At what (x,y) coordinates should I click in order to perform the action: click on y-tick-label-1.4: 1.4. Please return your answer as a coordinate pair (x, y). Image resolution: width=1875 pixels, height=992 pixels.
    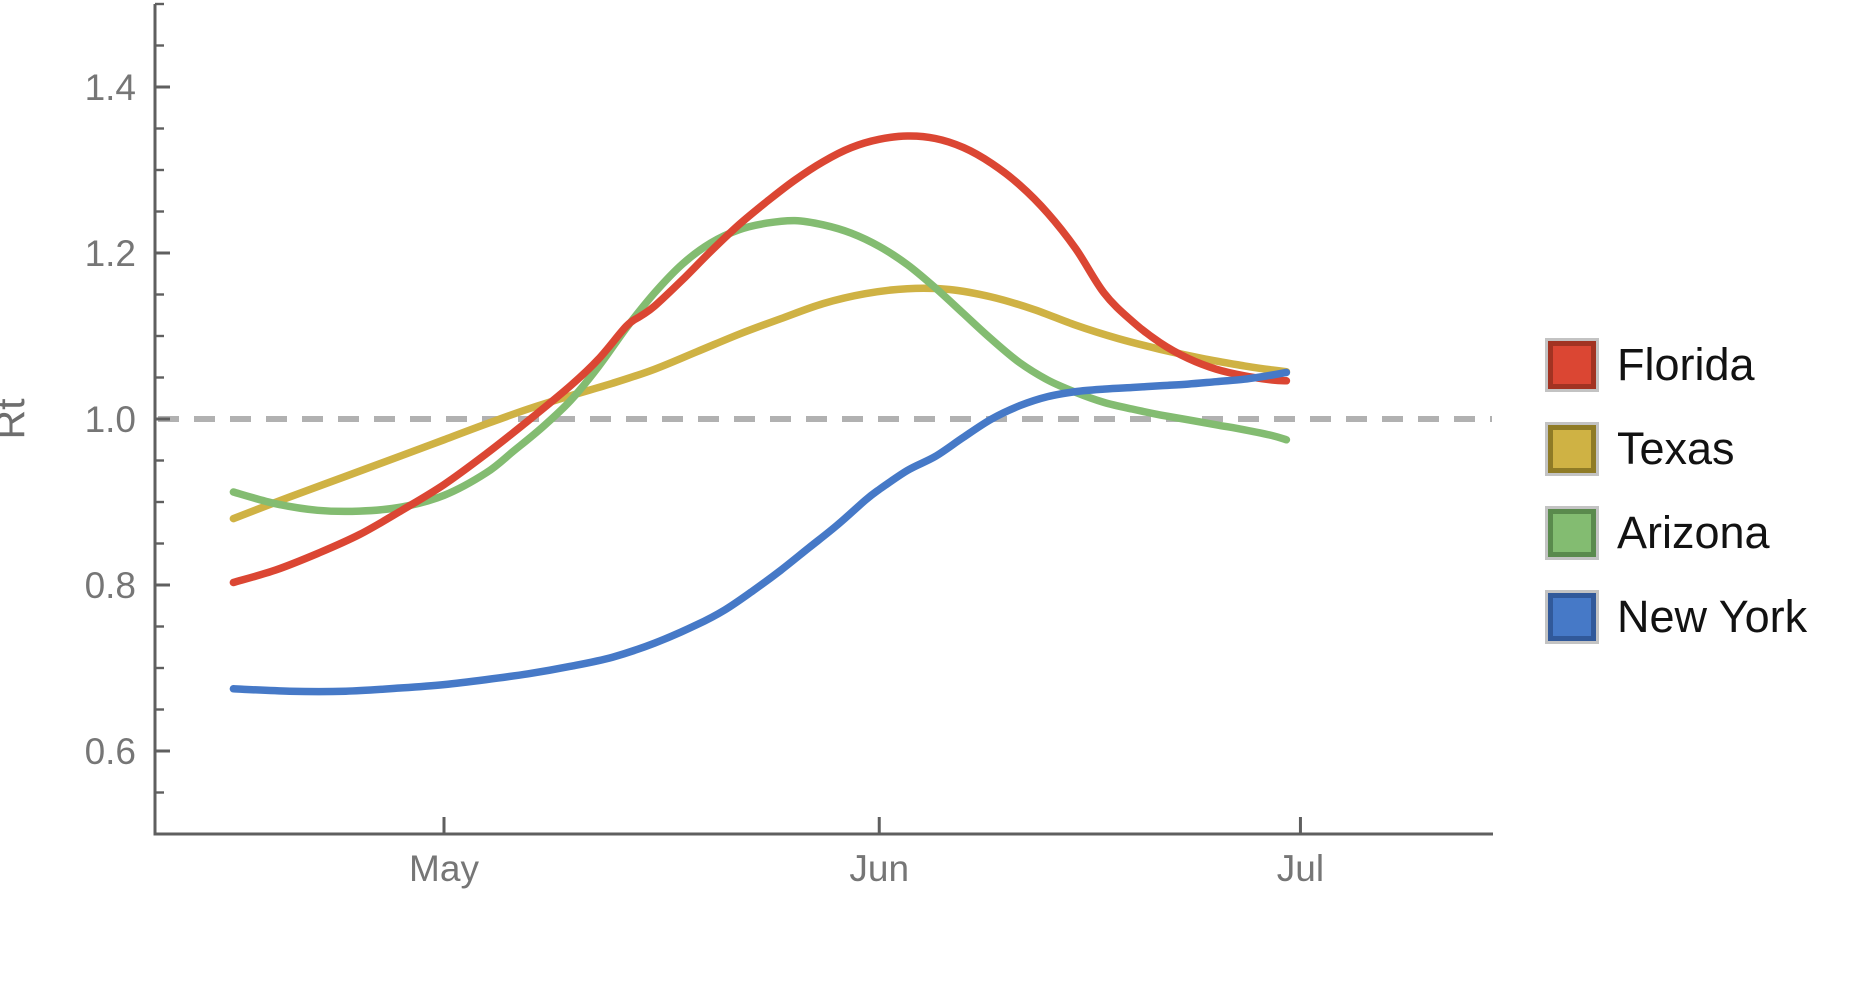
    Looking at the image, I should click on (110, 87).